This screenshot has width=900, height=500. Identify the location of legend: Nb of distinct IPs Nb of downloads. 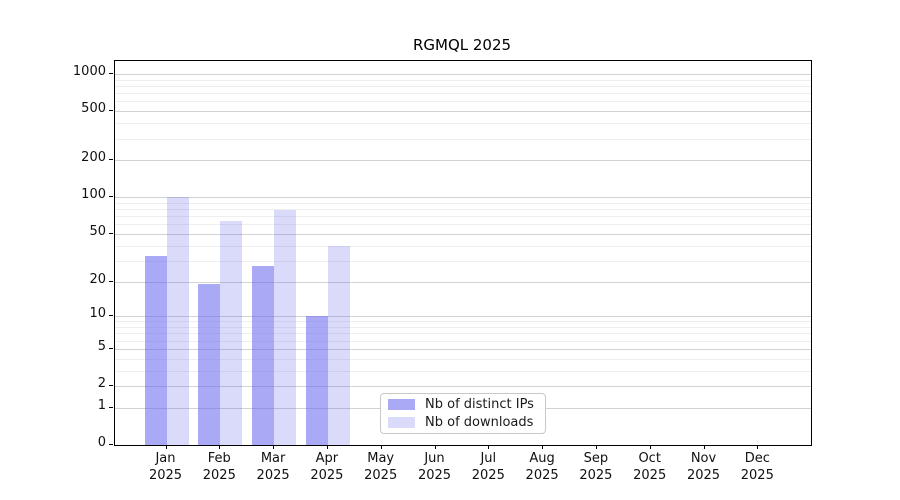
(463, 413).